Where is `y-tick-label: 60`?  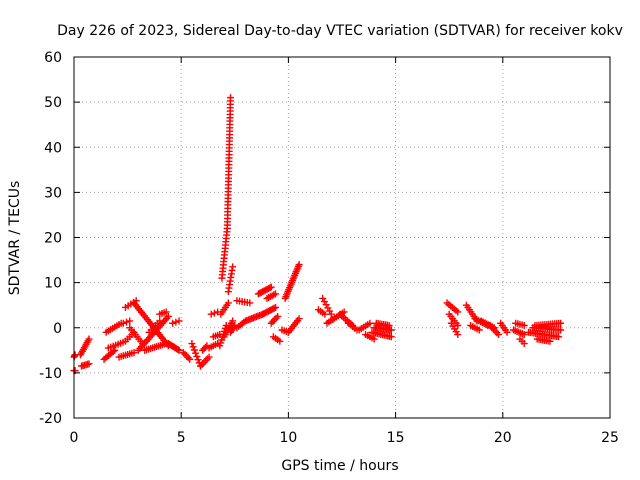 y-tick-label: 60 is located at coordinates (53, 58).